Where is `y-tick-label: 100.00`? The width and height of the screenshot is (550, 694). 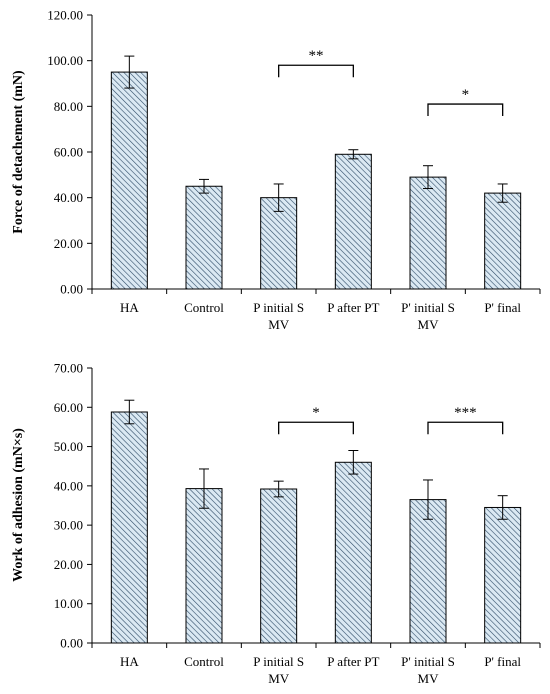
y-tick-label: 100.00 is located at coordinates (65, 60).